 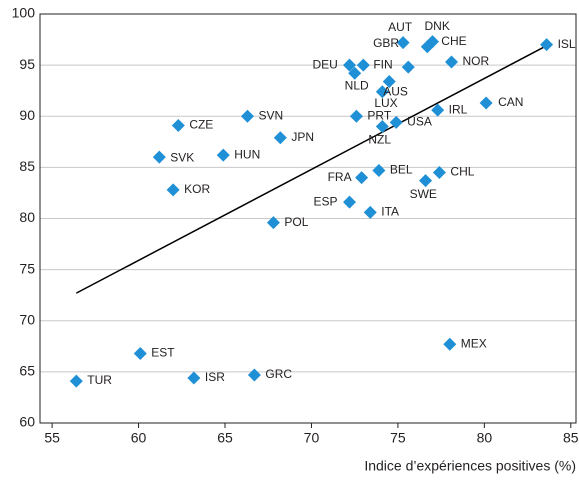 What do you see at coordinates (453, 41) in the screenshot?
I see `point-label: CHE` at bounding box center [453, 41].